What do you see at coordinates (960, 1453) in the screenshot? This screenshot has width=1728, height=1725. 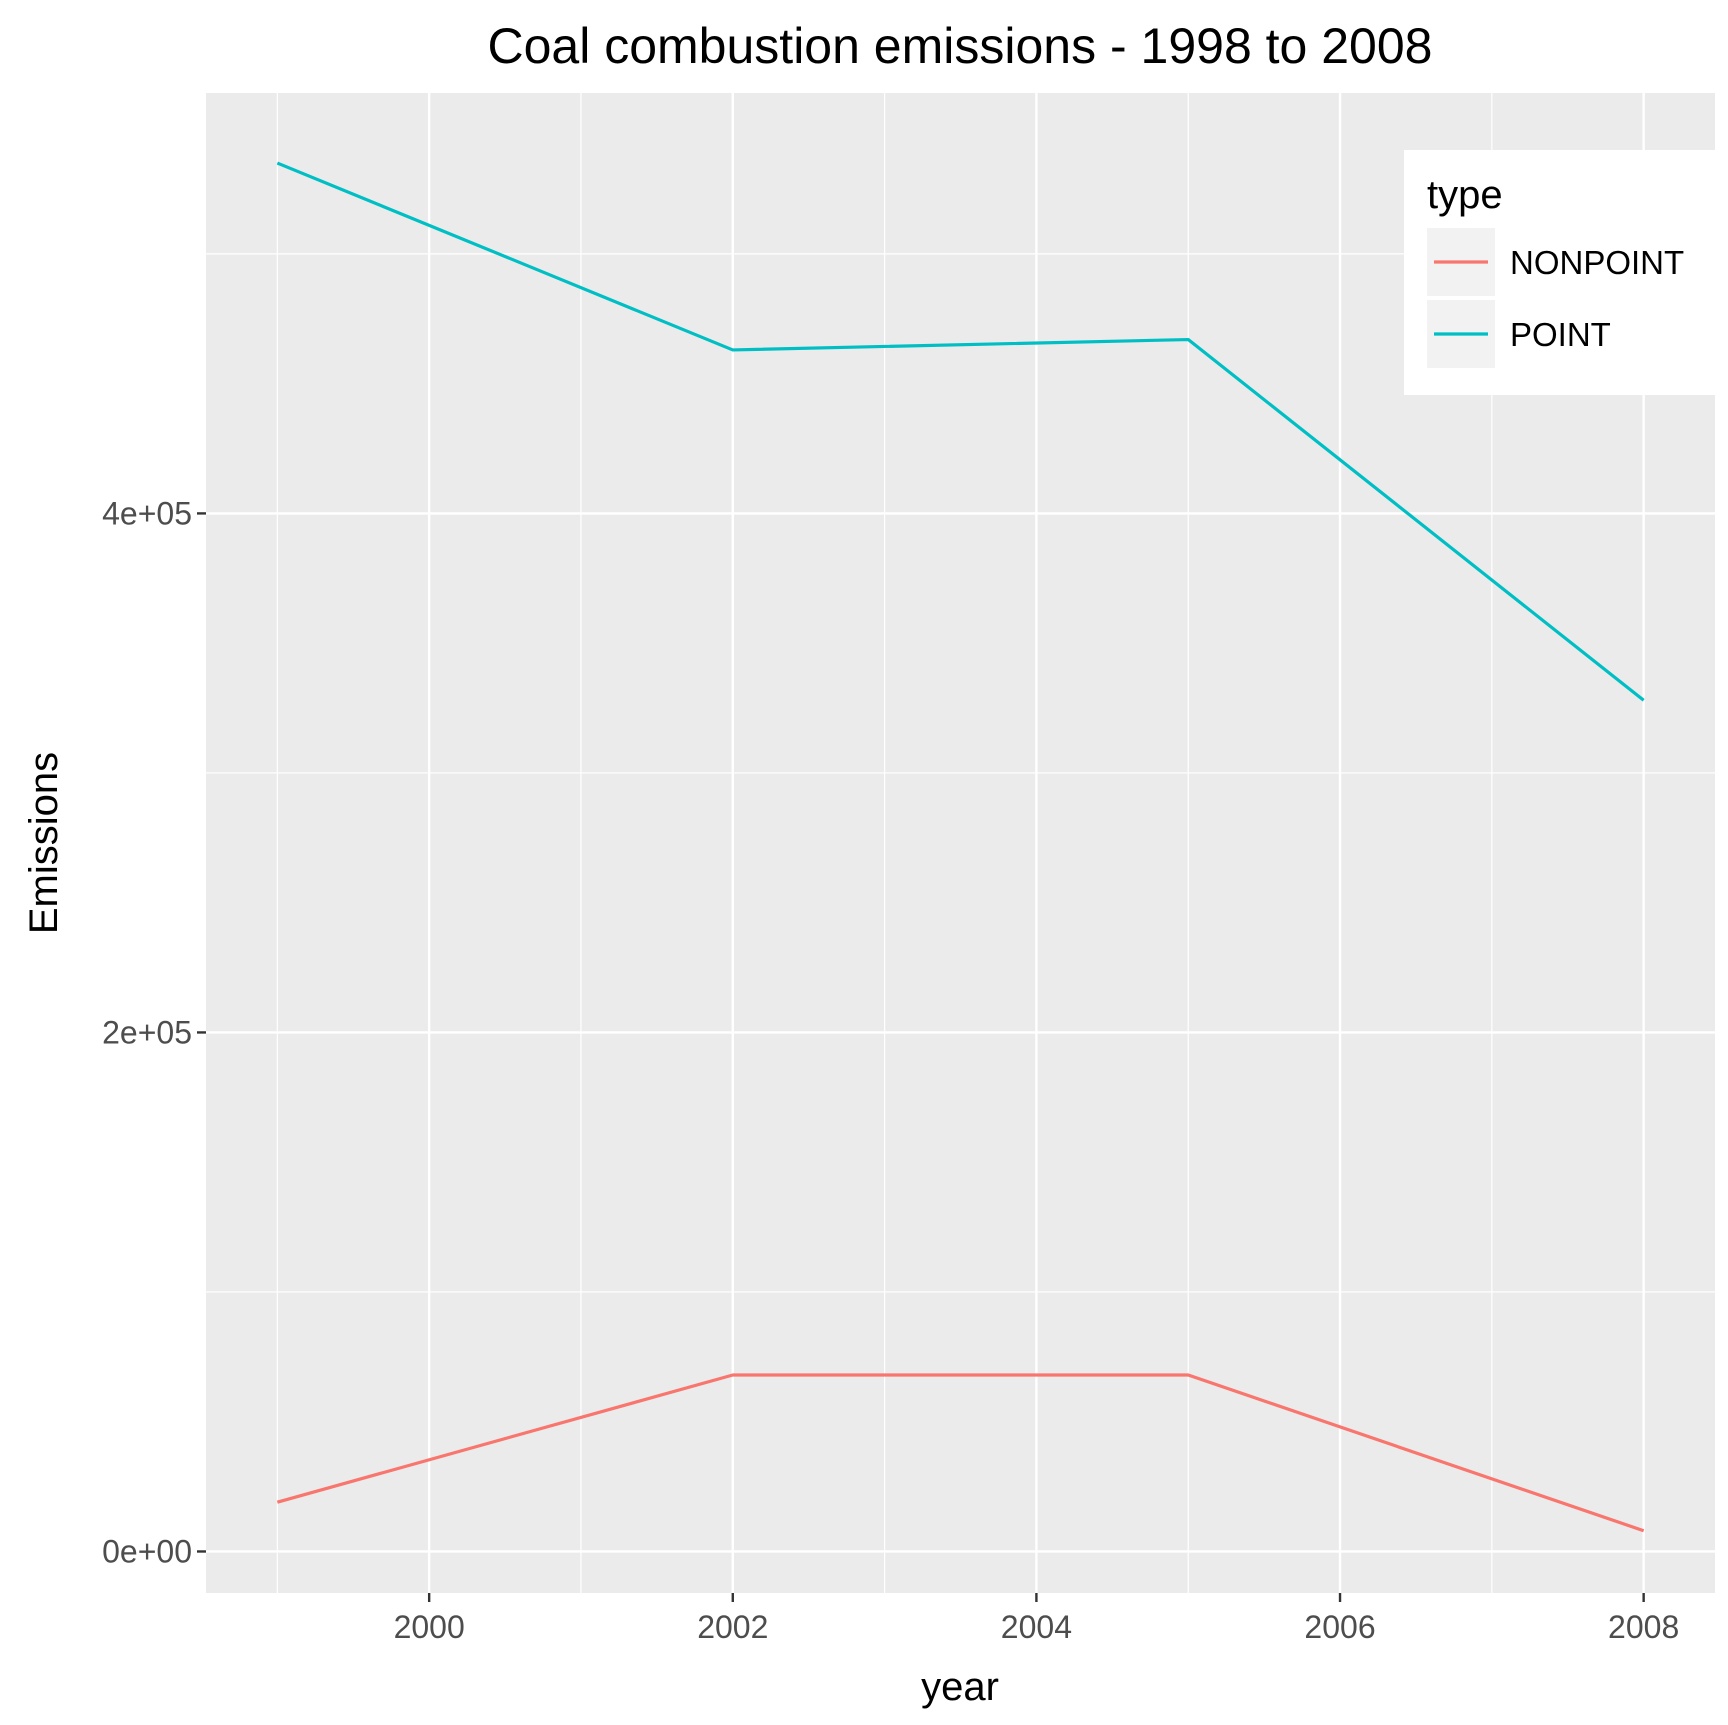 I see `series-line-nonpoint` at bounding box center [960, 1453].